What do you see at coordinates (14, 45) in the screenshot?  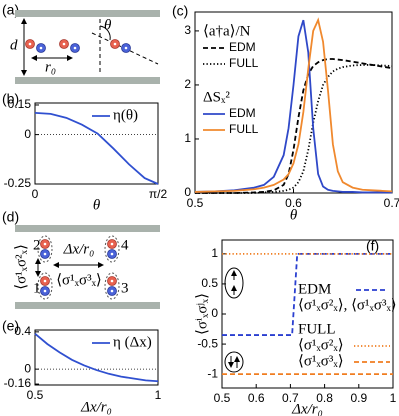 I see `d-label: d` at bounding box center [14, 45].